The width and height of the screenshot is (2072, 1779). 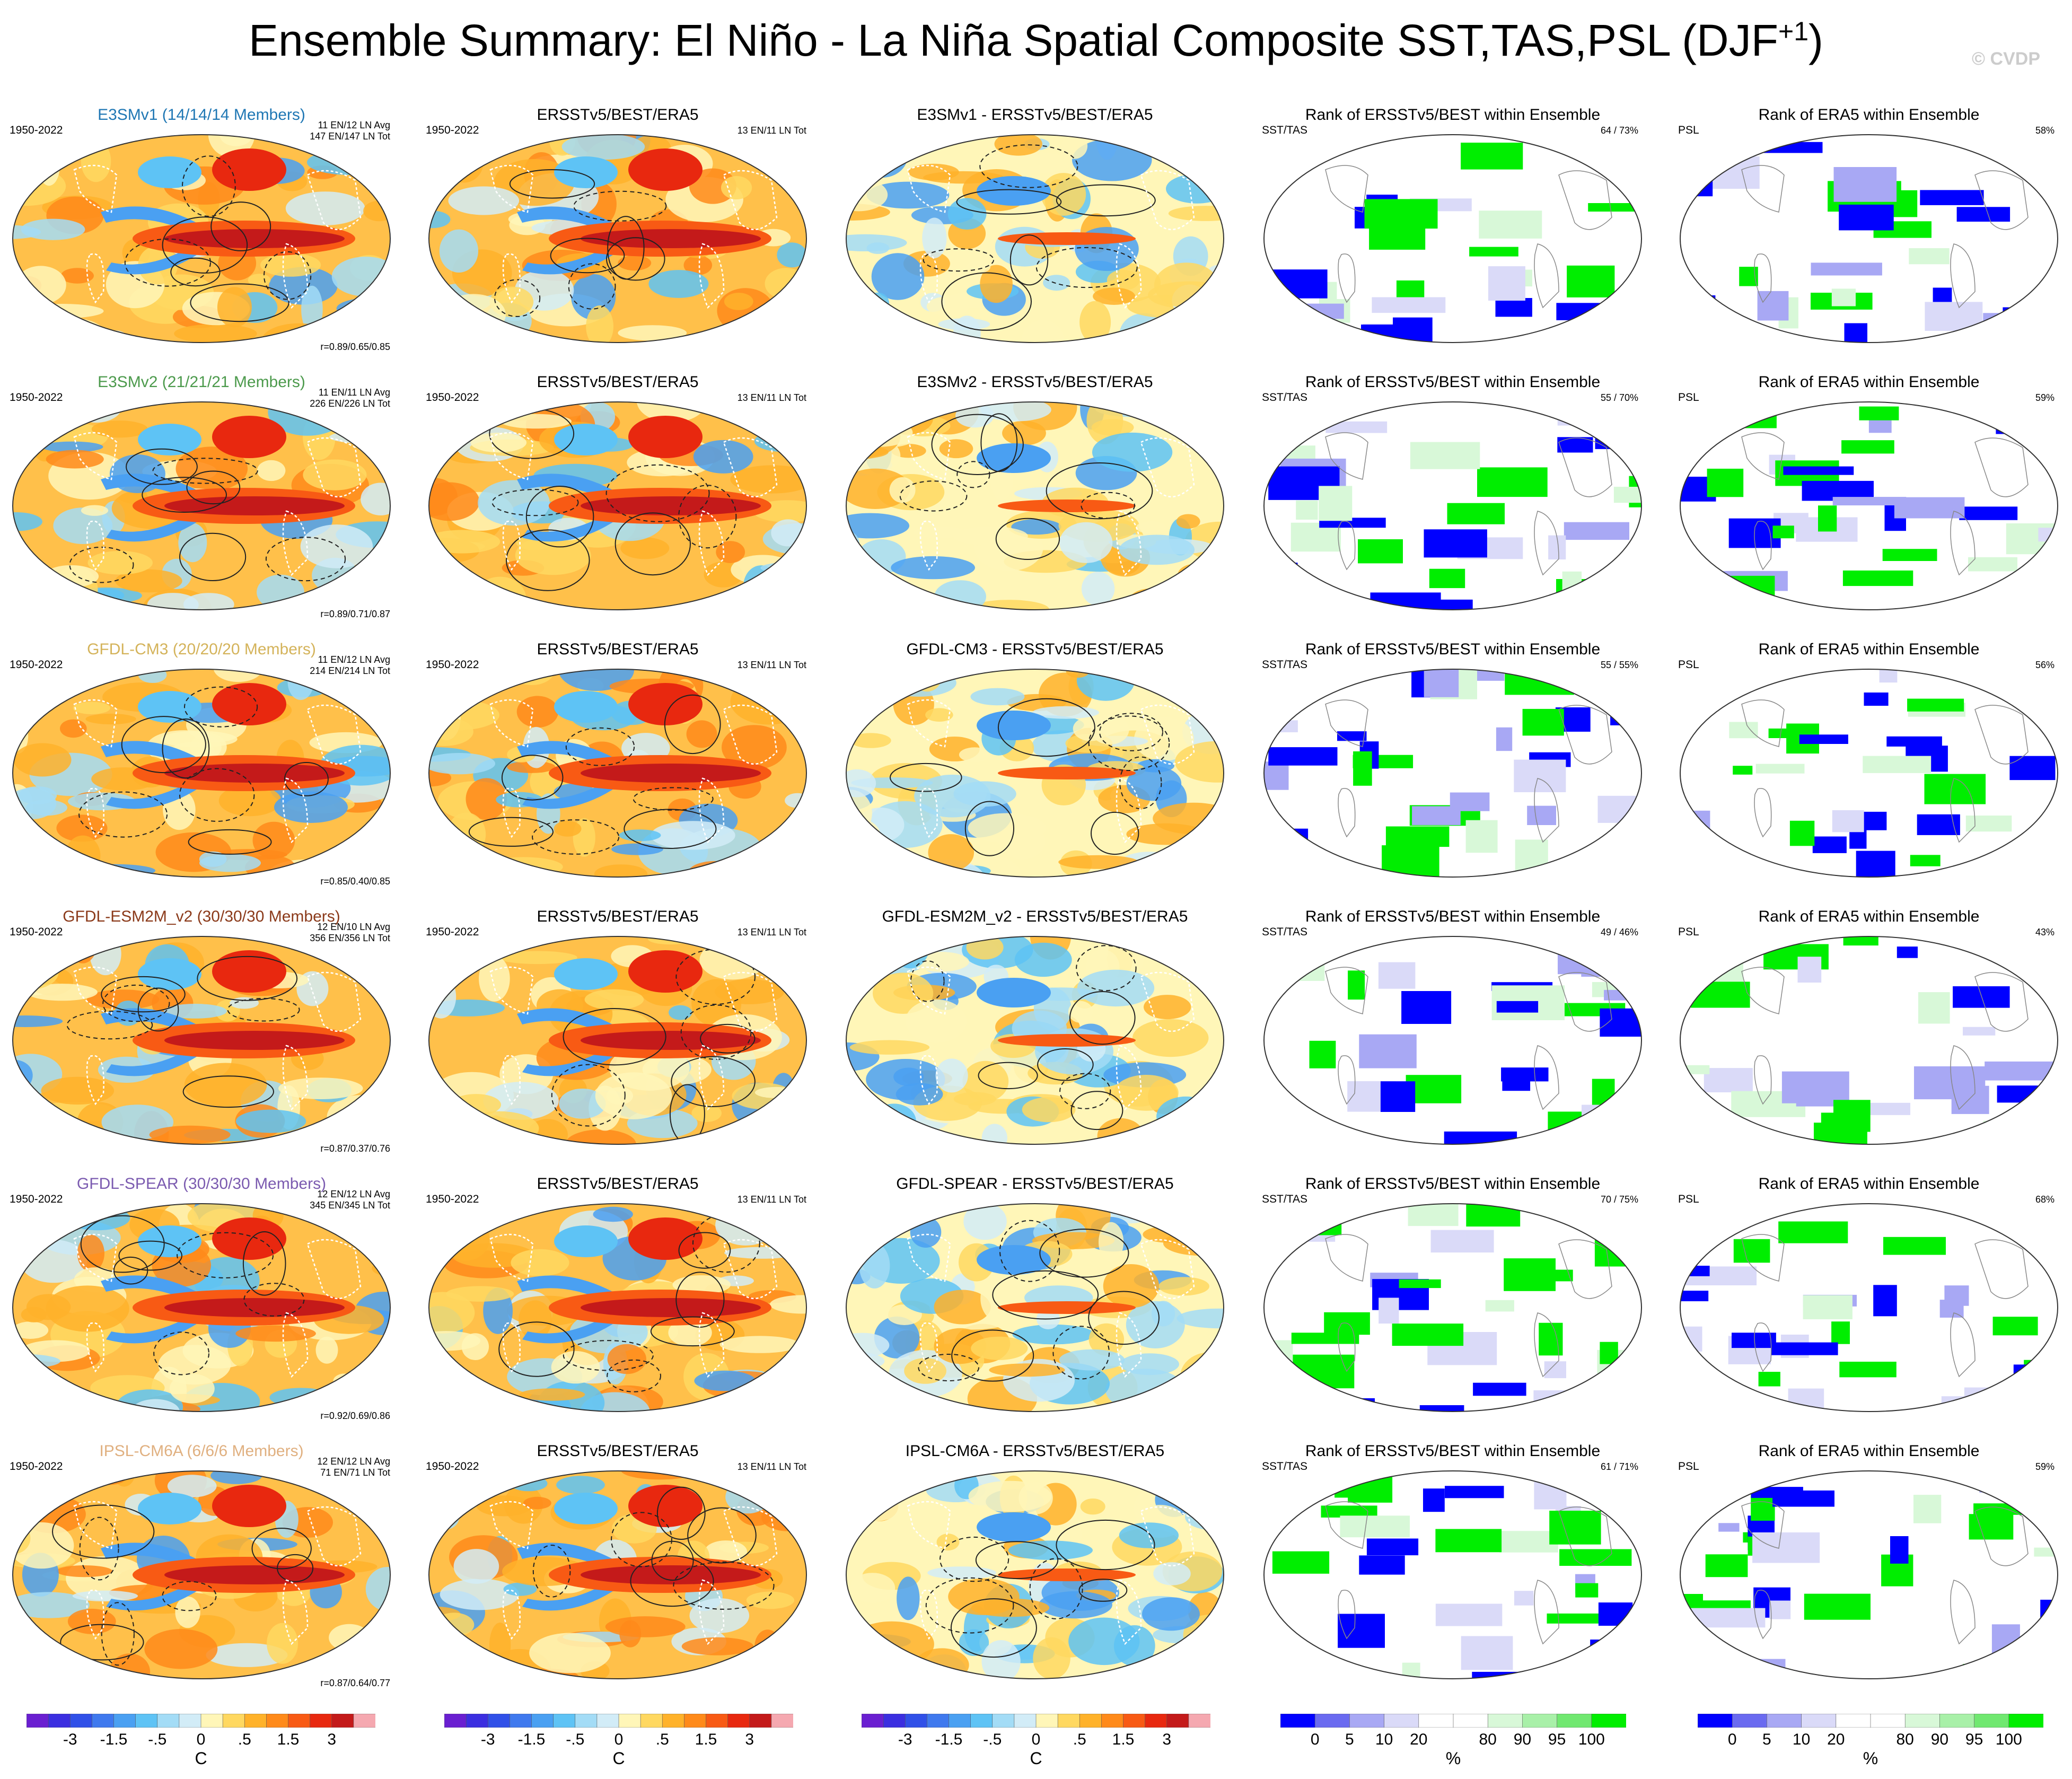 What do you see at coordinates (254, 238) in the screenshot?
I see `enso-tongue-core` at bounding box center [254, 238].